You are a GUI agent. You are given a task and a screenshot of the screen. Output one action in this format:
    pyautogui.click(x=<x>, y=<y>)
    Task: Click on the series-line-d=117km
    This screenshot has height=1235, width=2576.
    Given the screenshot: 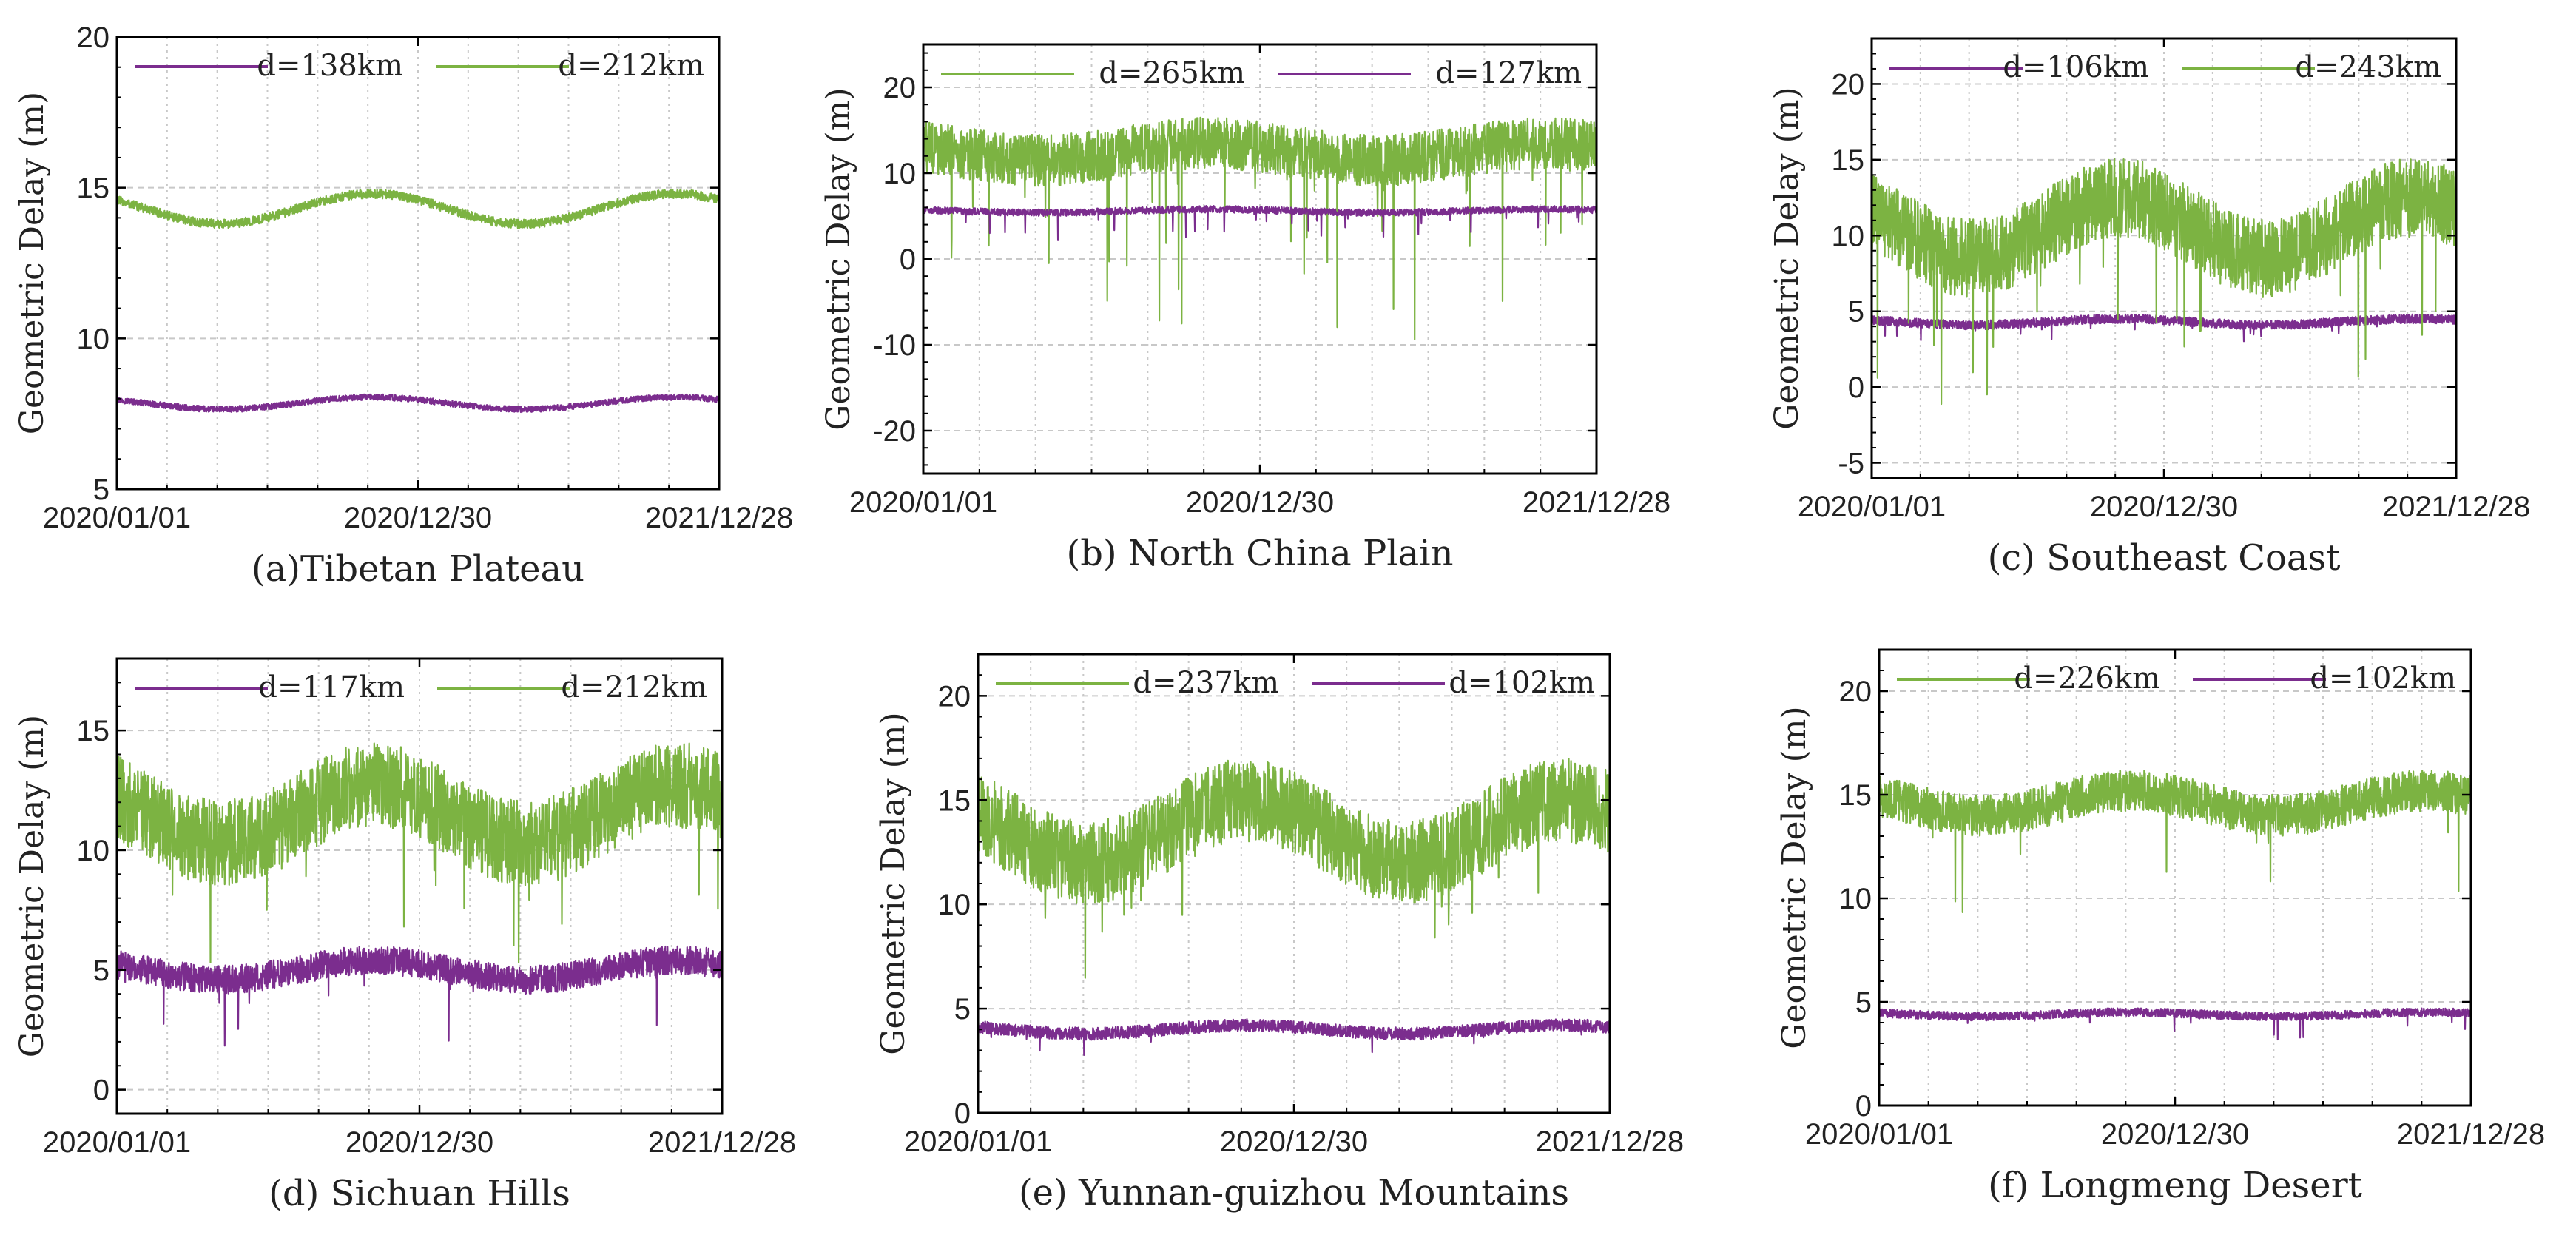 What is the action you would take?
    pyautogui.click(x=419, y=996)
    